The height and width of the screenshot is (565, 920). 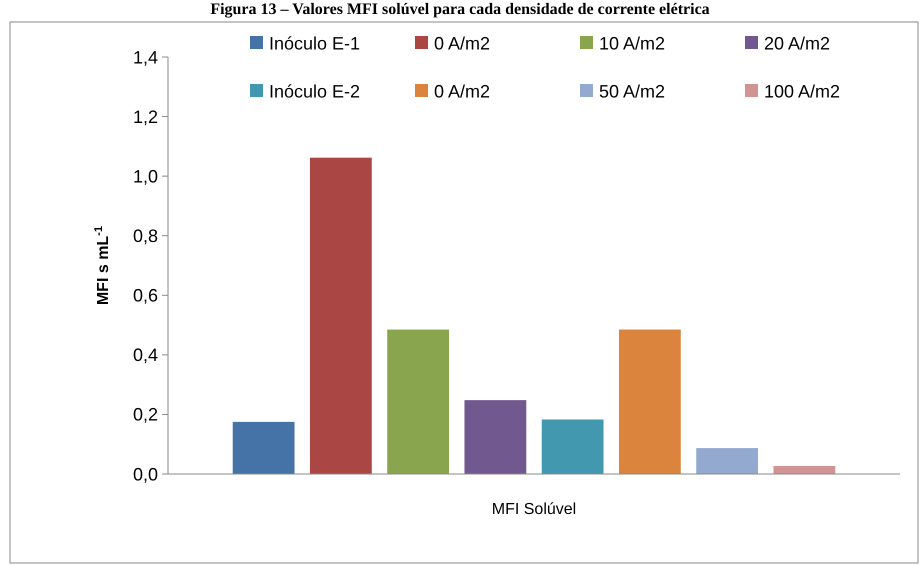 I want to click on y-tick-label: 0,8, so click(x=145, y=236).